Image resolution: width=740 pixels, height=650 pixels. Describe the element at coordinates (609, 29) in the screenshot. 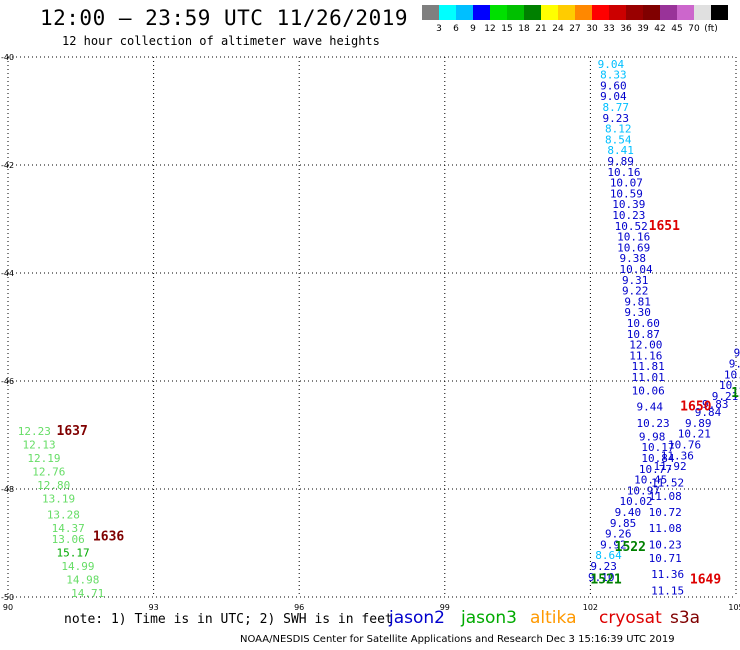

I see `legend-label: 33` at that location.